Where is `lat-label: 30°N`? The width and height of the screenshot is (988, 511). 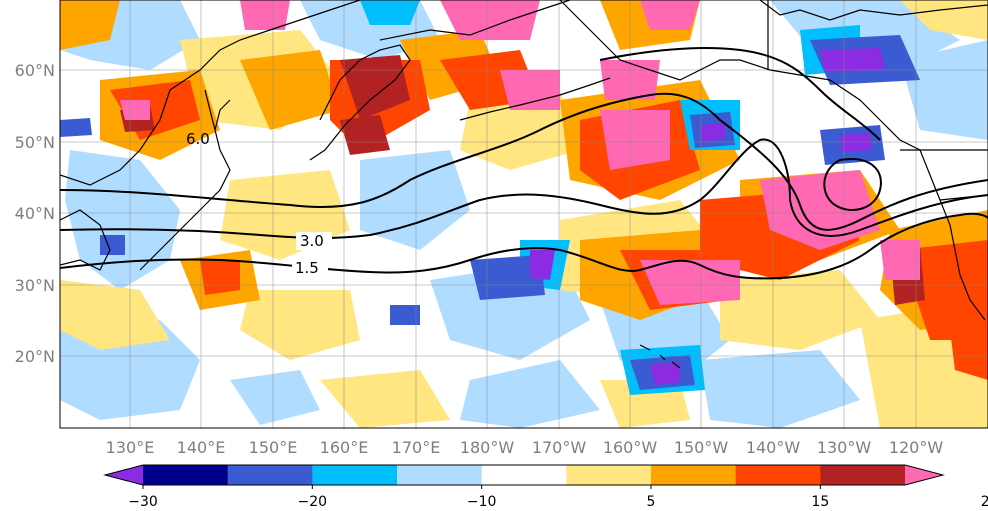 lat-label: 30°N is located at coordinates (35, 285).